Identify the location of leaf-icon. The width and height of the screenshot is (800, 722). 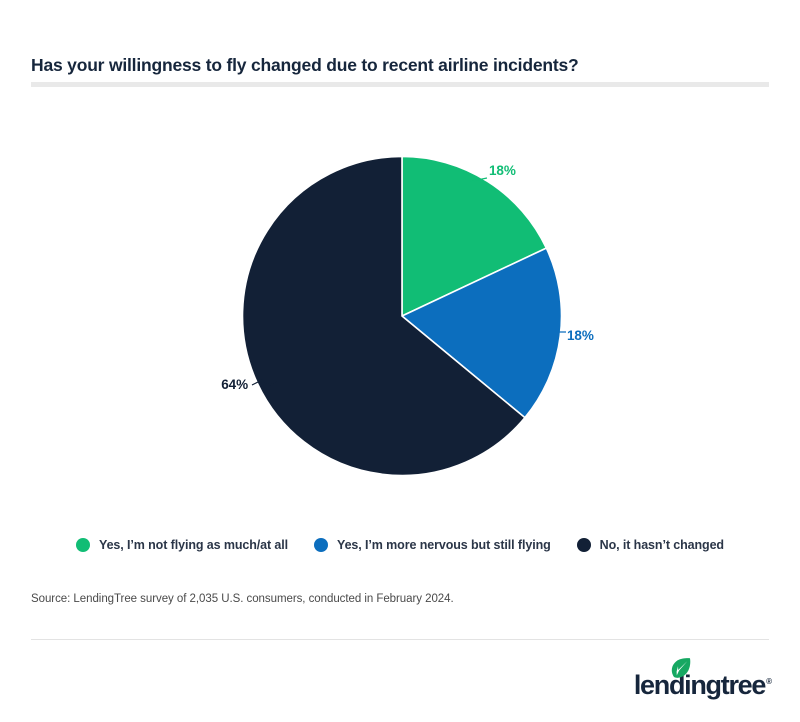
(681, 668).